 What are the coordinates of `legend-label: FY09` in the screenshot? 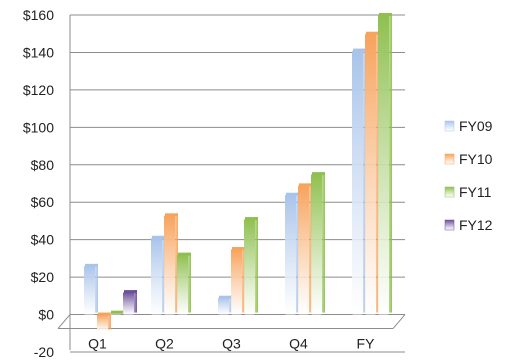 It's located at (476, 126).